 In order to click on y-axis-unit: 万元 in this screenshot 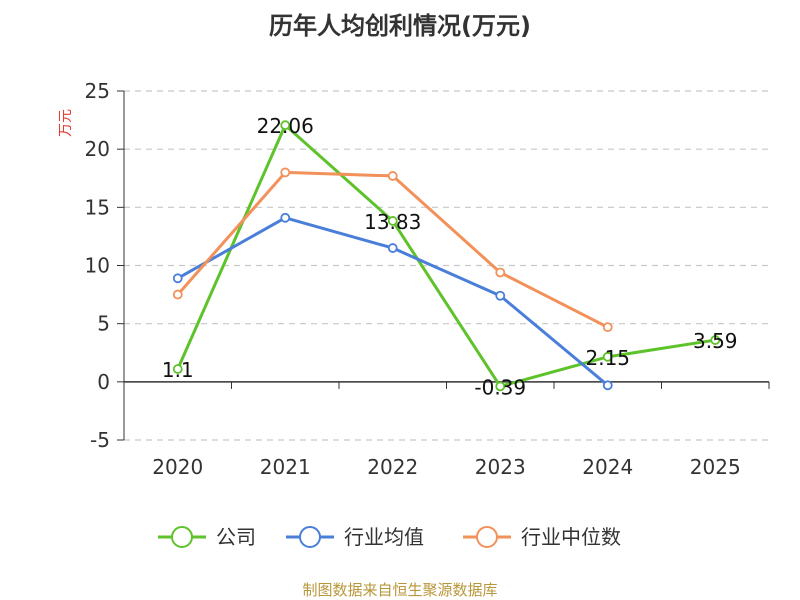, I will do `click(66, 123)`.